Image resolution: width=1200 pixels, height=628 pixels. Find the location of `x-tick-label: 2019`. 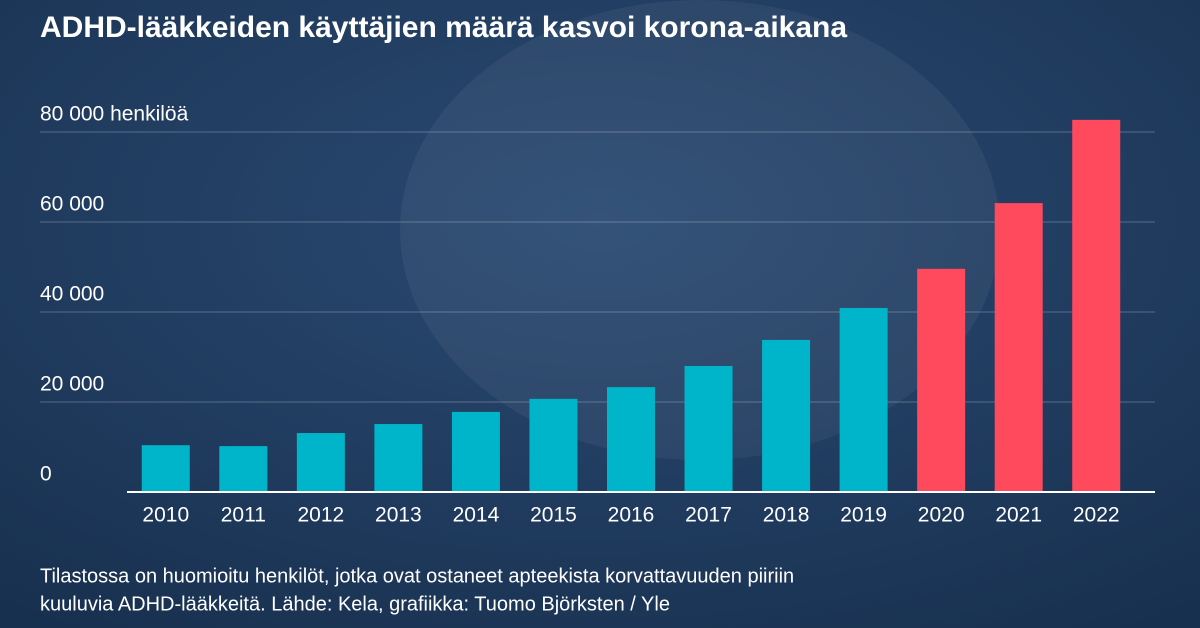

x-tick-label: 2019 is located at coordinates (863, 515).